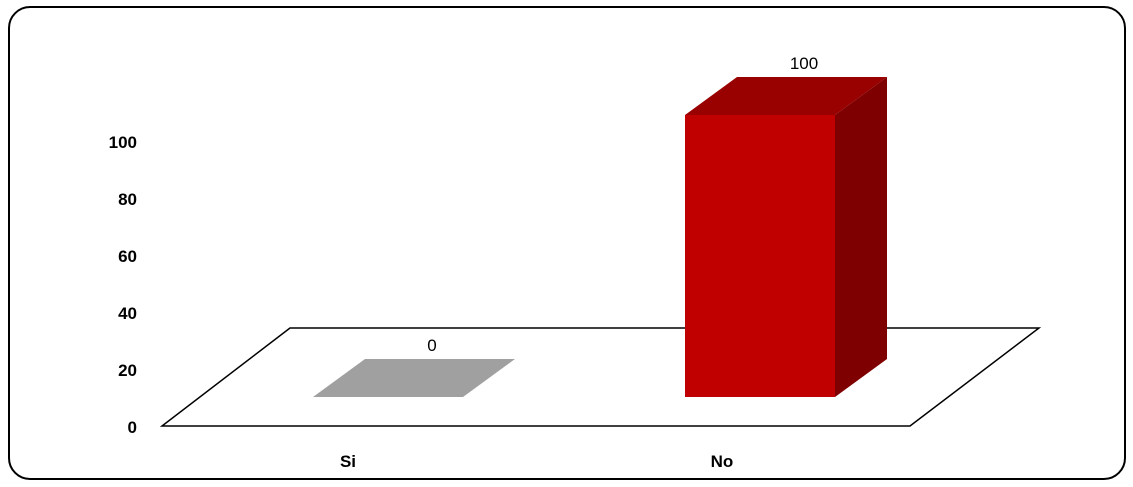 The height and width of the screenshot is (487, 1133). What do you see at coordinates (861, 237) in the screenshot?
I see `bar-side-no` at bounding box center [861, 237].